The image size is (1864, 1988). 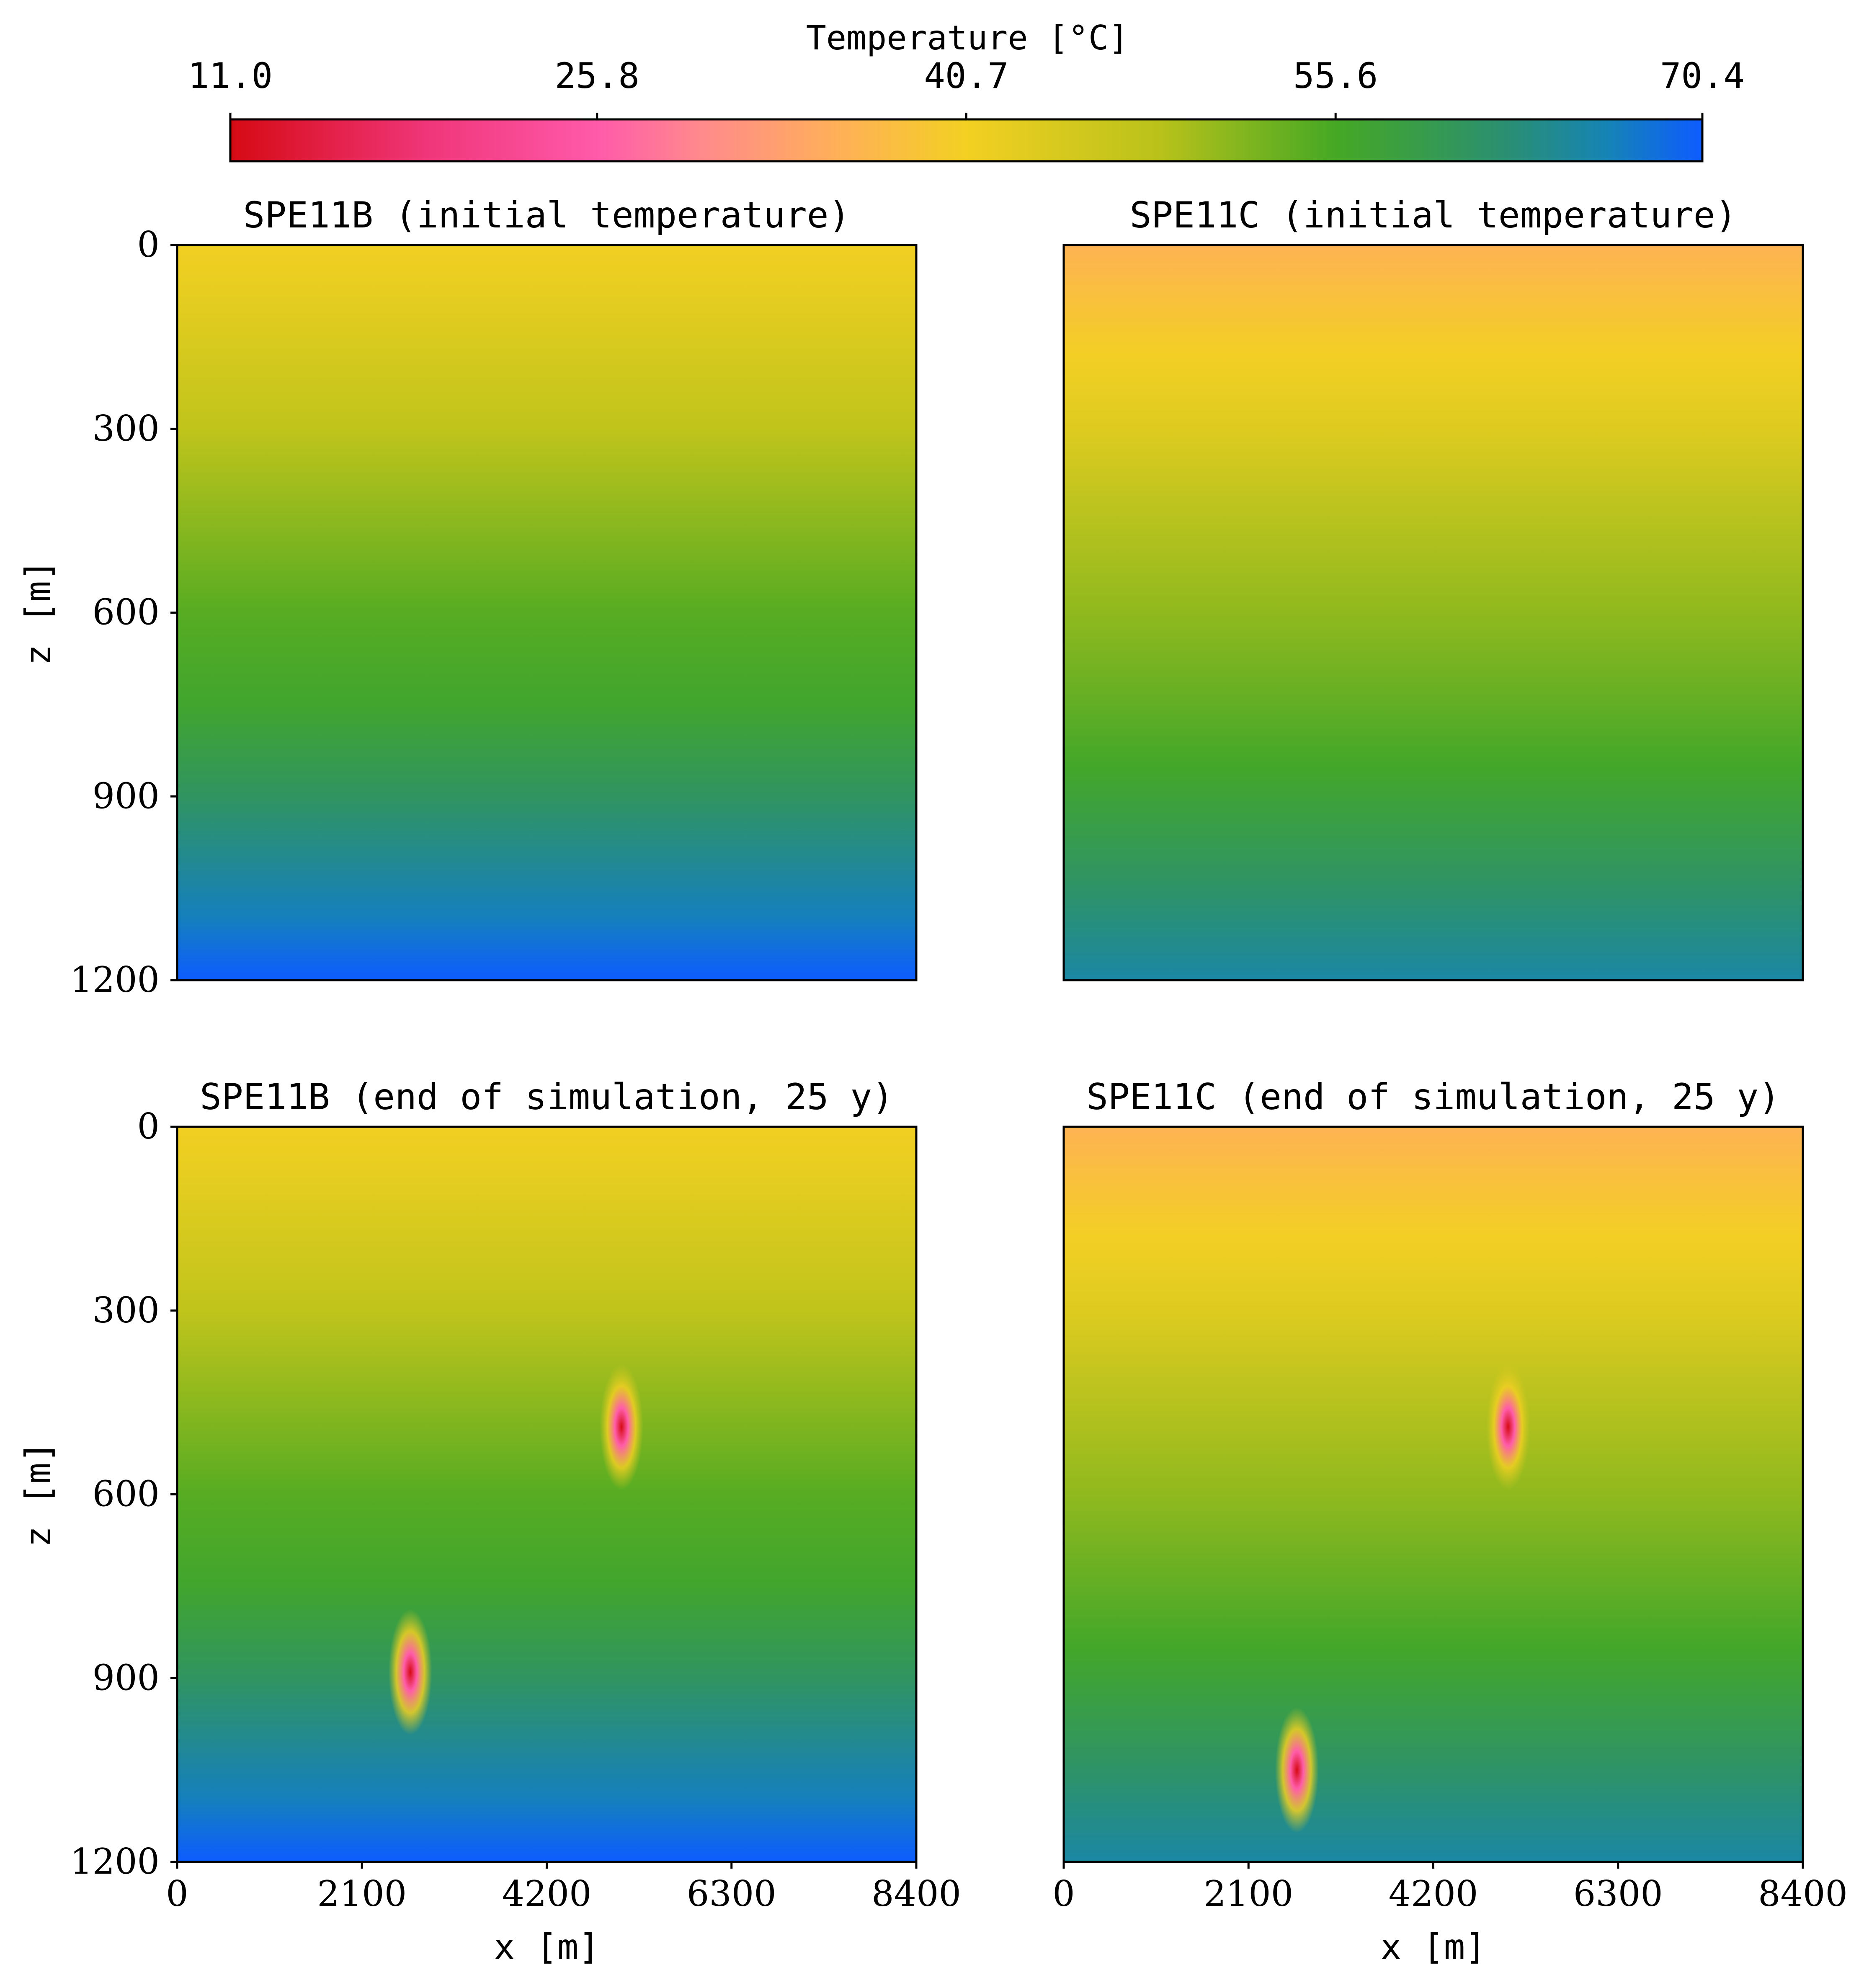 I want to click on colorbar-tick-label: 11.0, so click(x=231, y=75).